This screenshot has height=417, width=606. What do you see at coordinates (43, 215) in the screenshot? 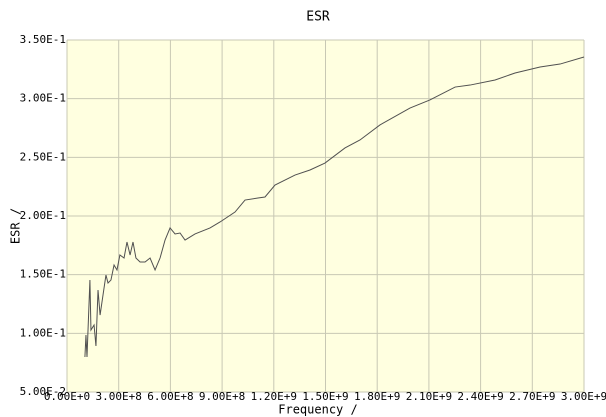
I see `y-tick-label: 2.00E-1` at bounding box center [43, 215].